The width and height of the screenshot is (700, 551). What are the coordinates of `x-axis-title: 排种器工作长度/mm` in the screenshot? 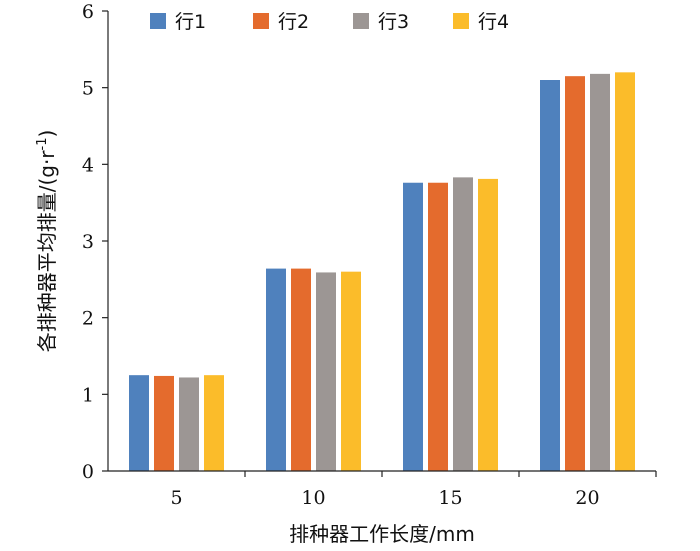 It's located at (382, 534).